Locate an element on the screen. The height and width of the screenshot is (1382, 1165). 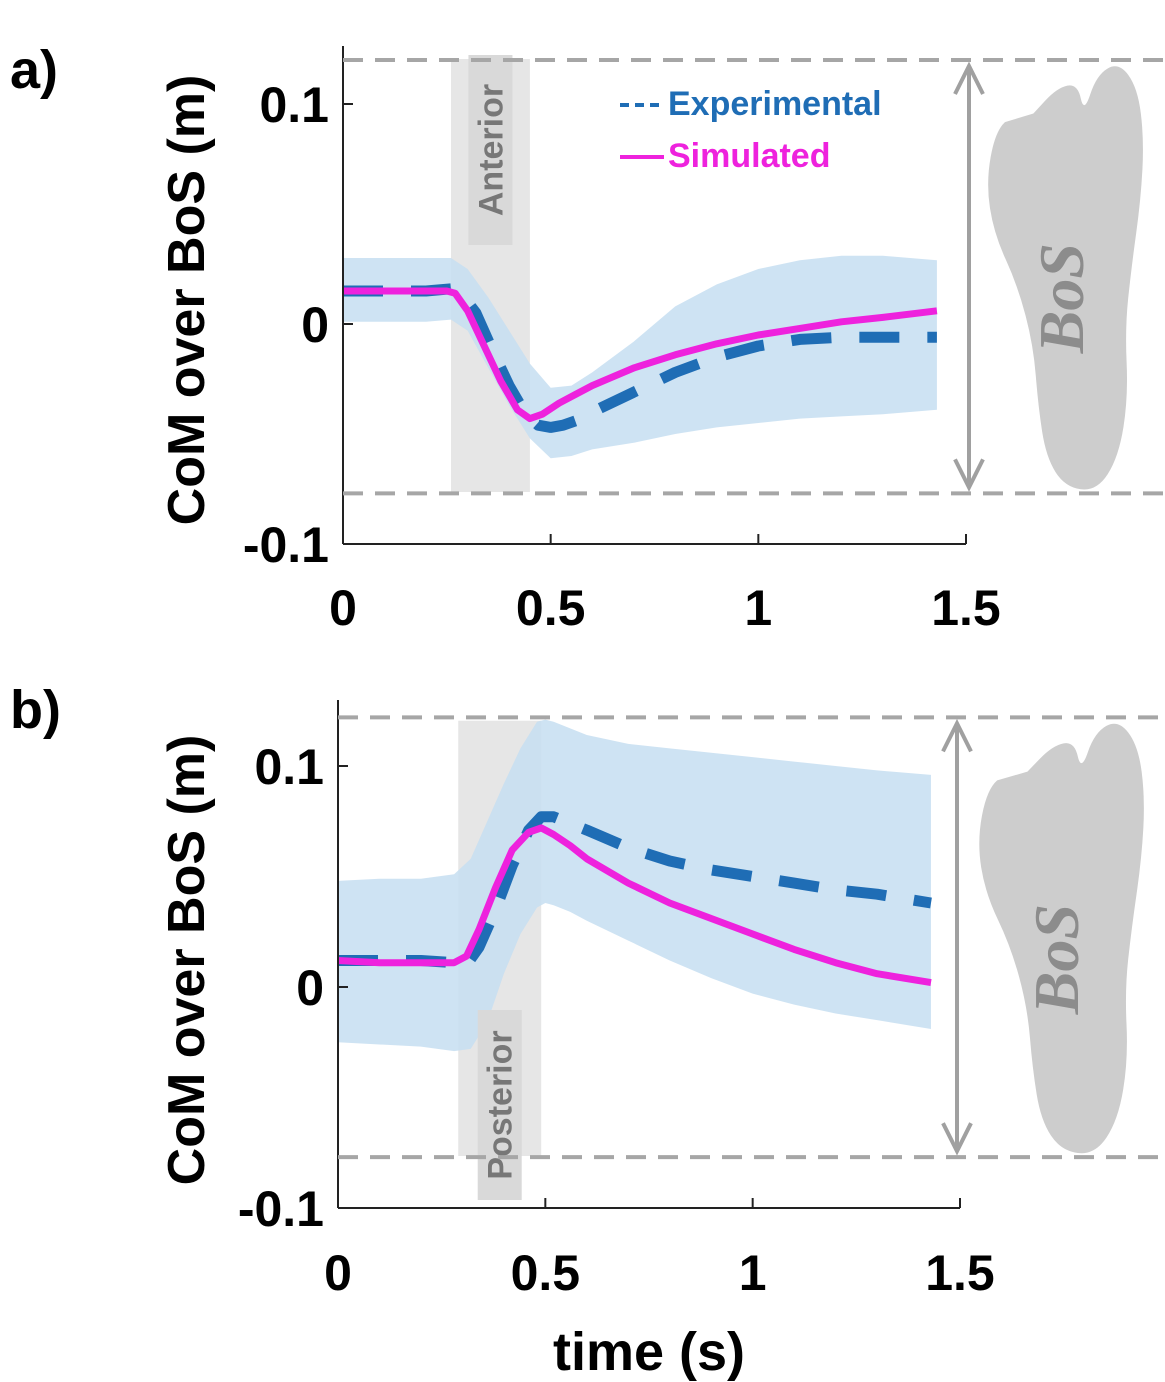
phase-label: Anterior is located at coordinates (491, 150).